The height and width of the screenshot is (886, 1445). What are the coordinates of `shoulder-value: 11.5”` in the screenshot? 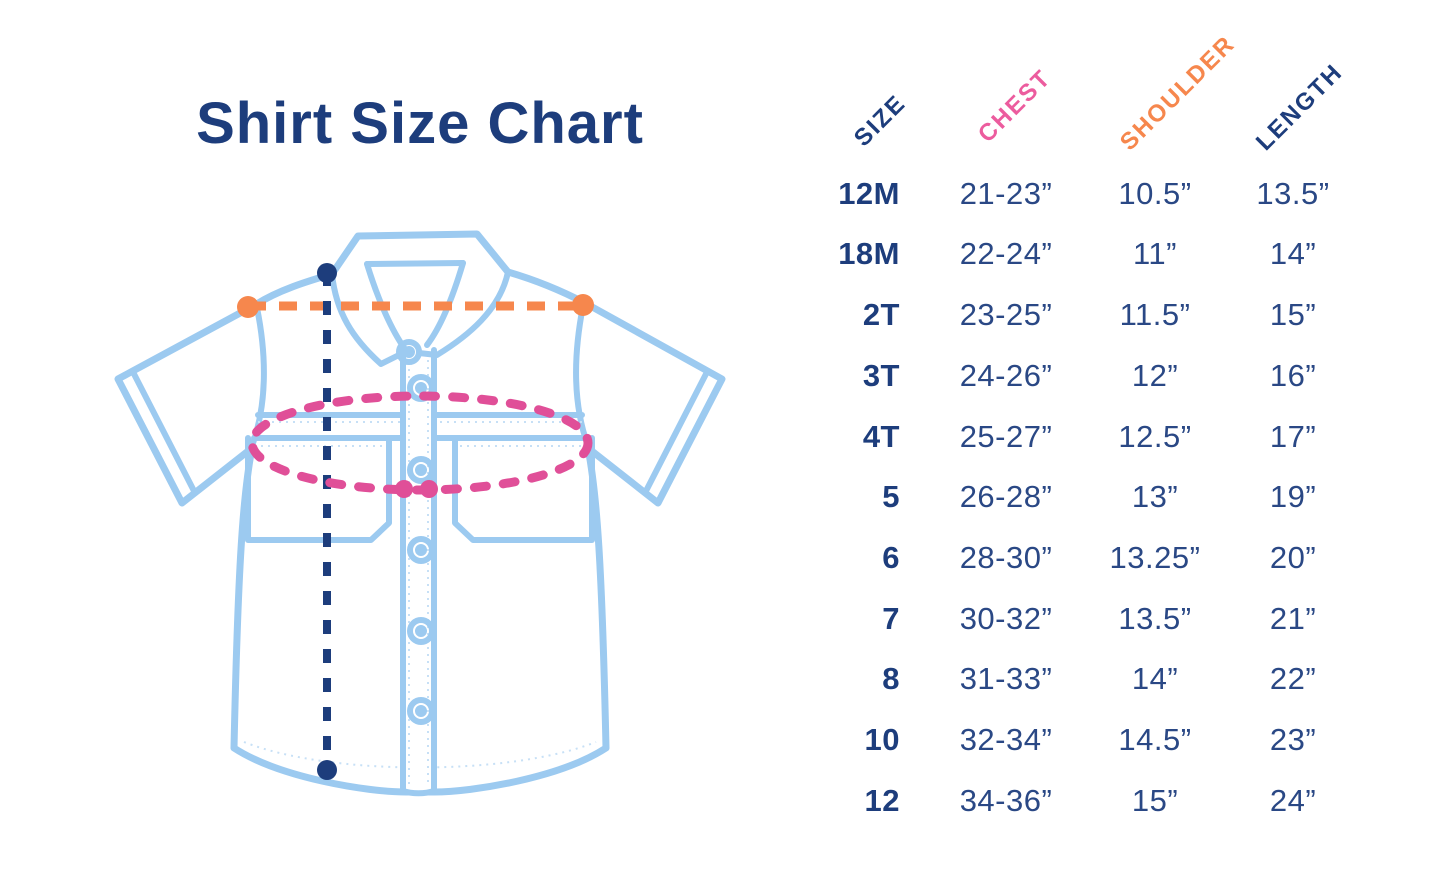 It's located at (1155, 314).